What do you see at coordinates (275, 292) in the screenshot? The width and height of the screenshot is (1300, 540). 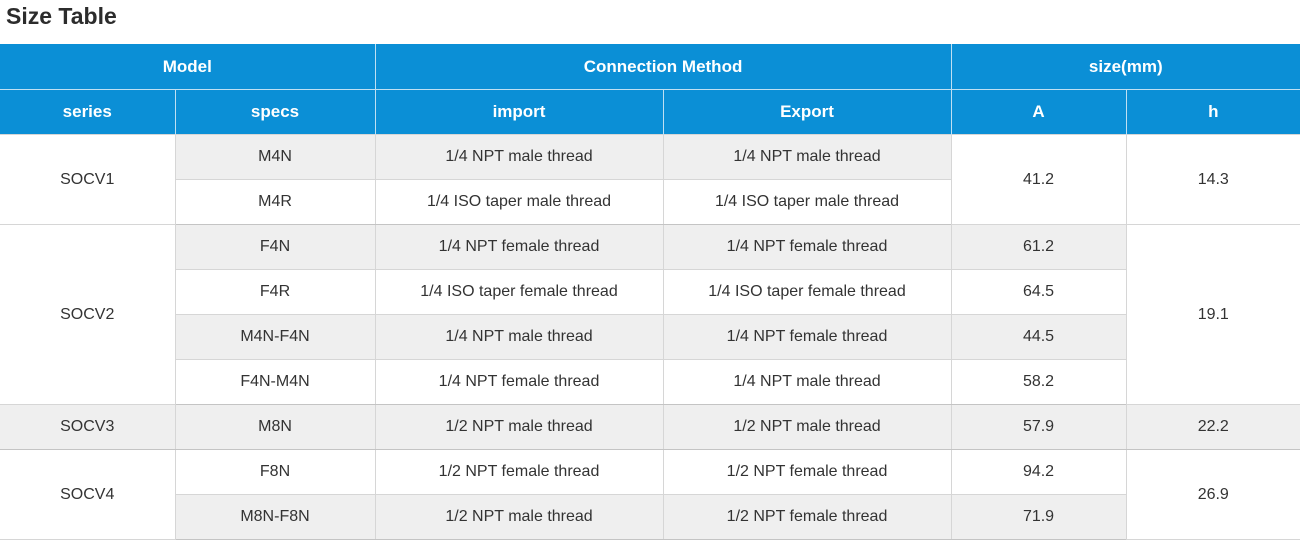 I see `spec-cell: F4R` at bounding box center [275, 292].